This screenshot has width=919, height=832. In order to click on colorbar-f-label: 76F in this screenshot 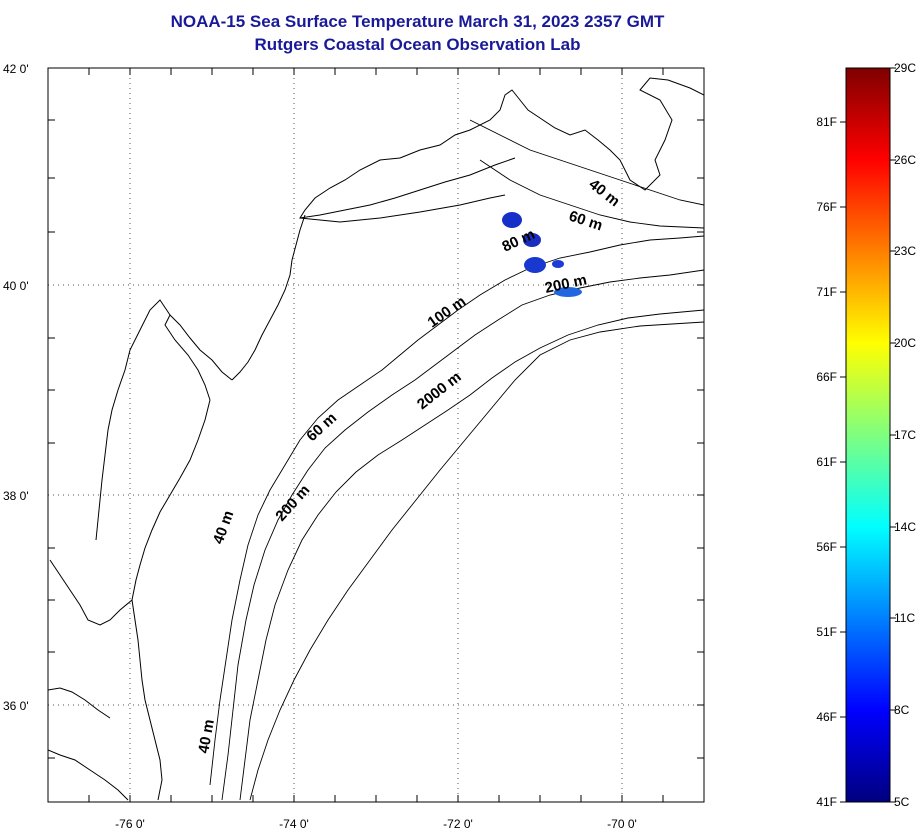, I will do `click(826, 207)`.